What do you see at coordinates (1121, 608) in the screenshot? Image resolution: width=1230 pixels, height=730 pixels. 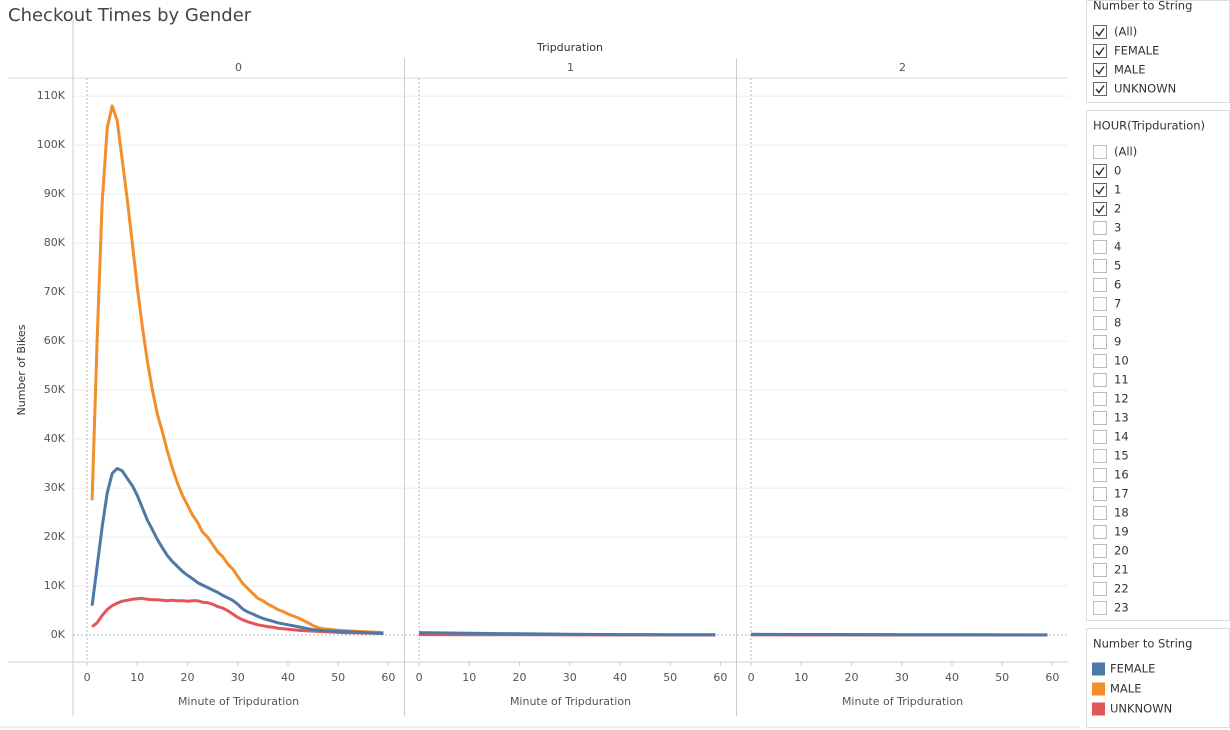 I see `filter-item: 23` at bounding box center [1121, 608].